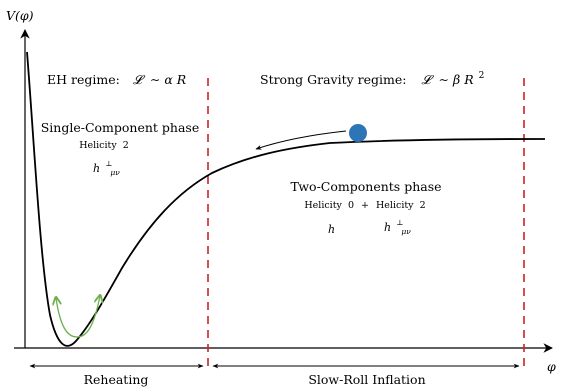 The image size is (563, 392). I want to click on oscillation-arrow-icon, so click(78, 317).